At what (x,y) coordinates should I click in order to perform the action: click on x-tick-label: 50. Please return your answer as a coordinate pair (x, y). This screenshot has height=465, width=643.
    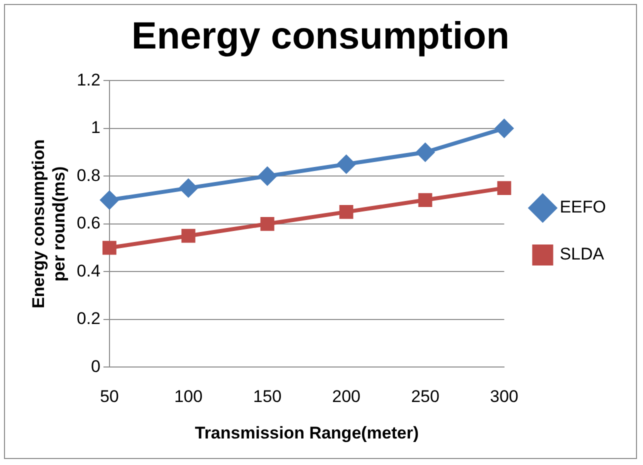
    Looking at the image, I should click on (109, 396).